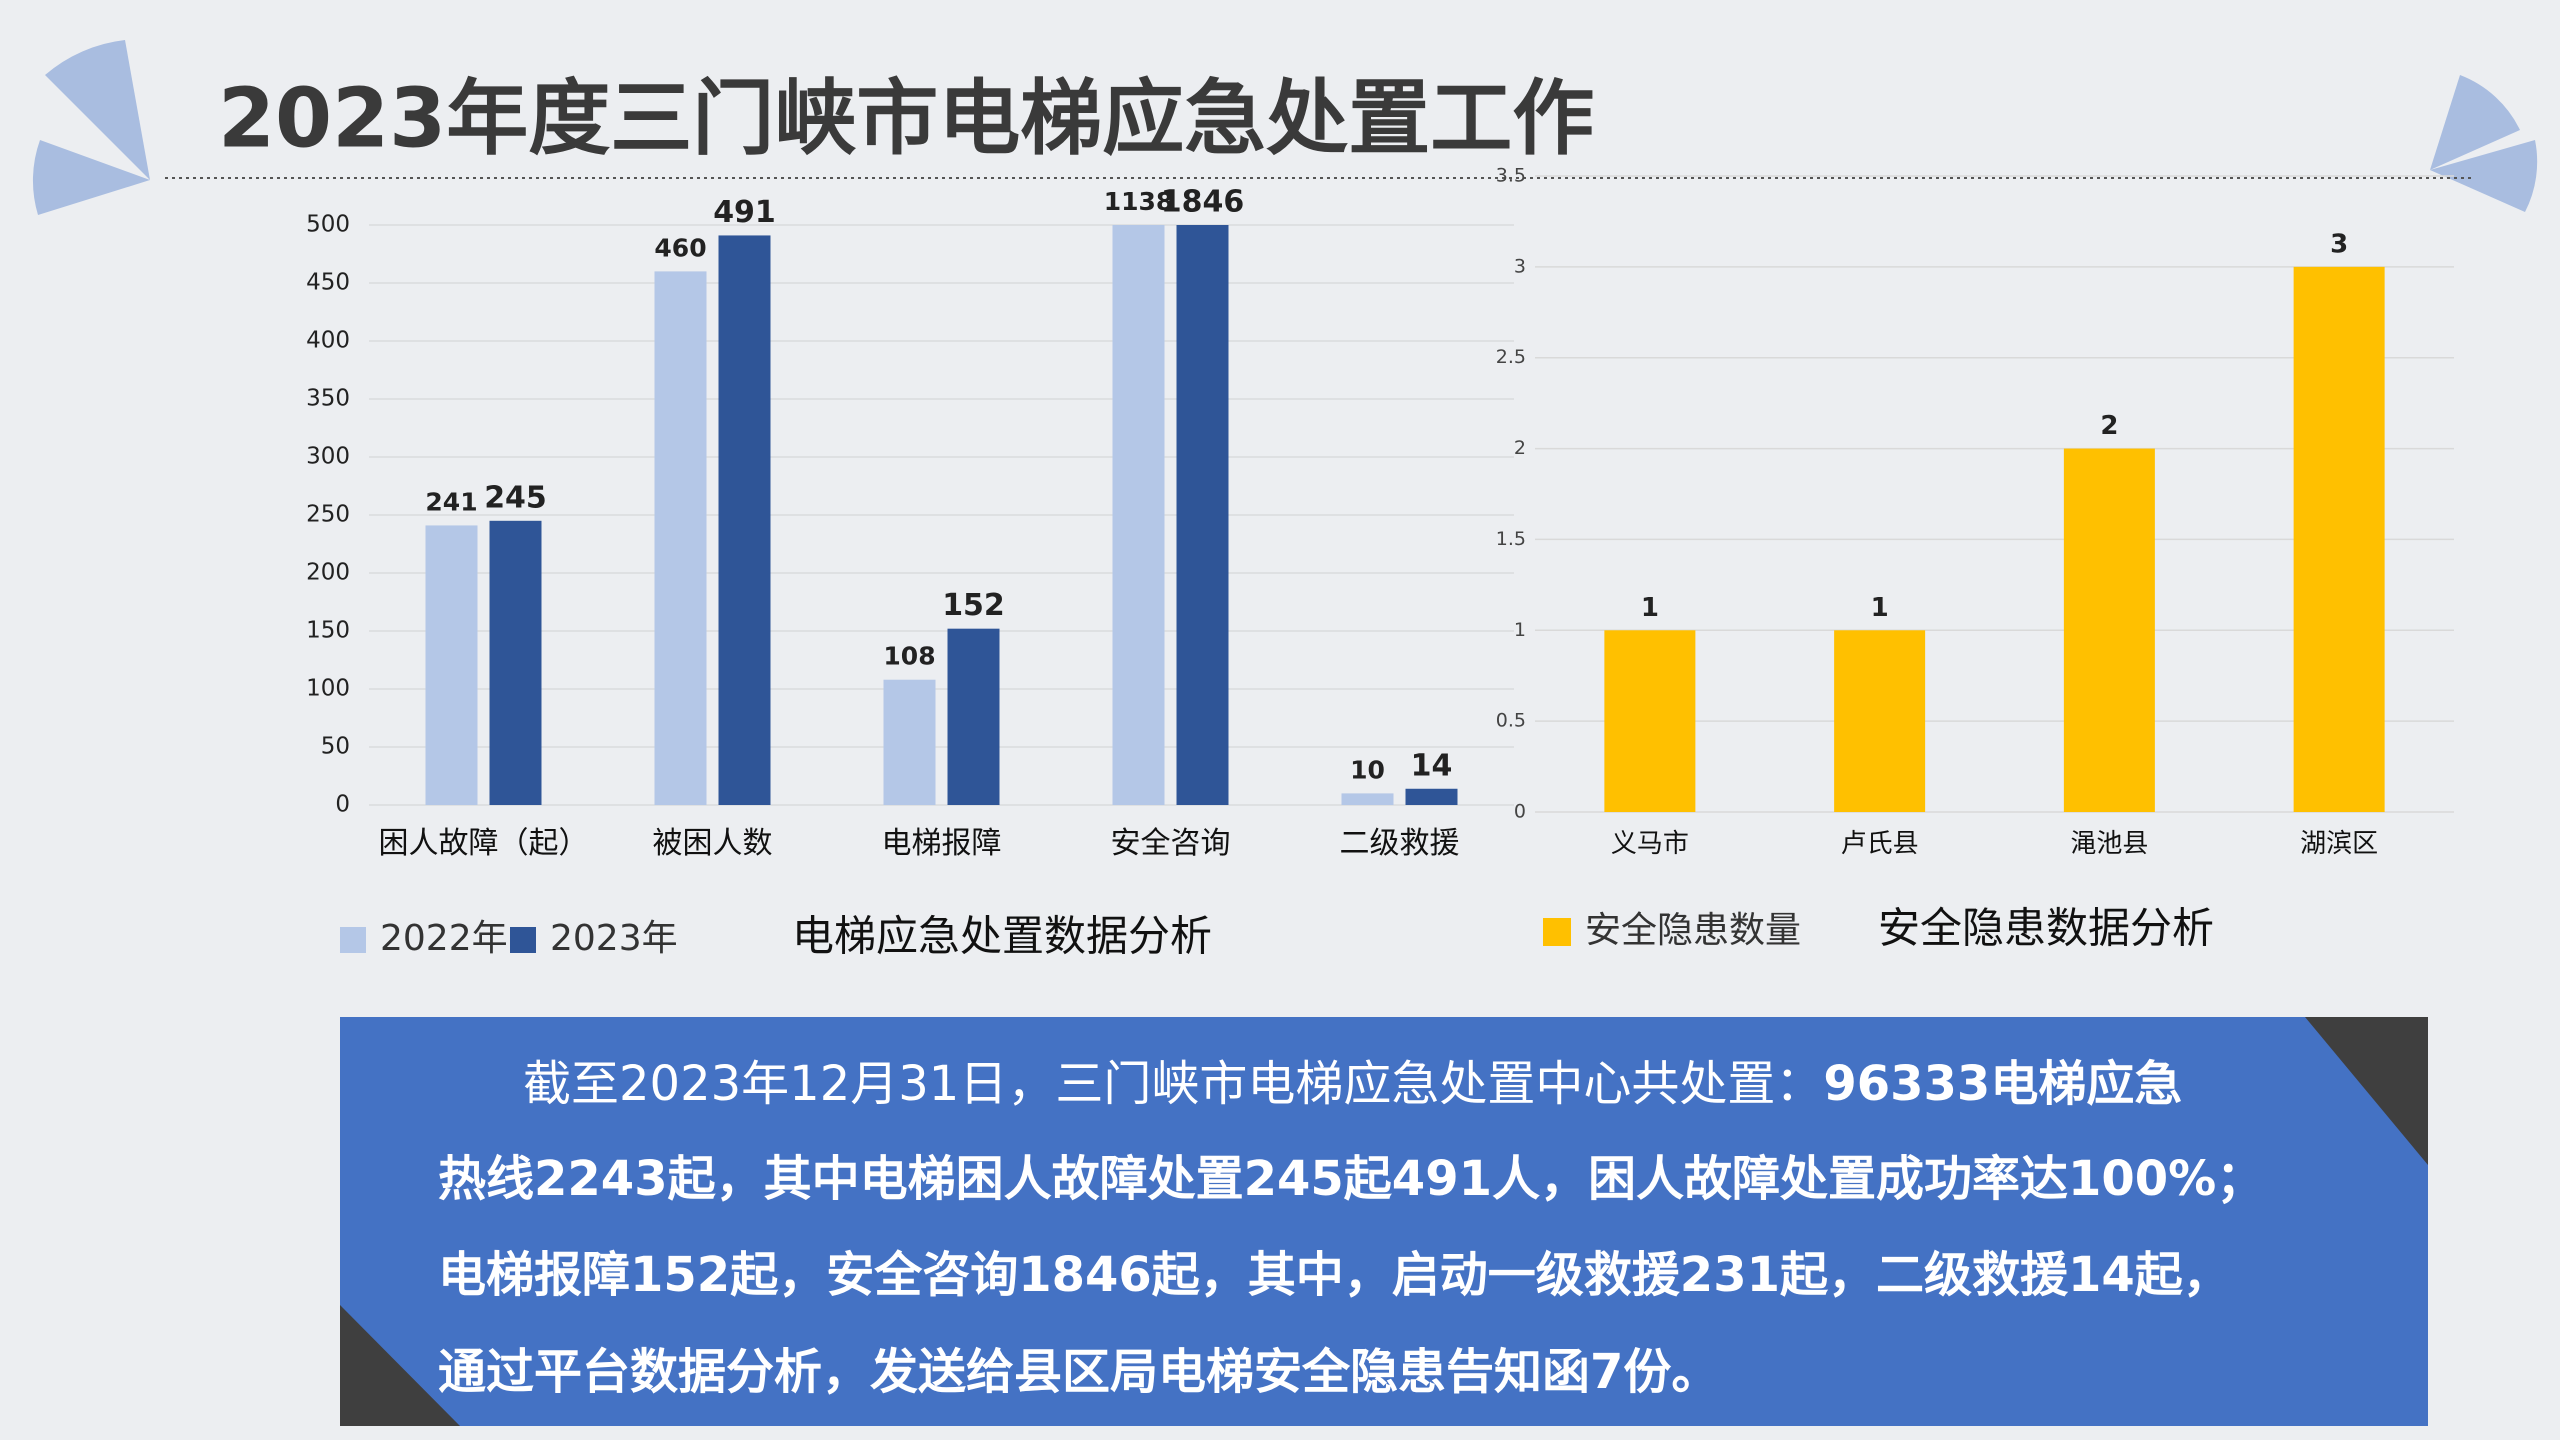 The width and height of the screenshot is (2560, 1440). What do you see at coordinates (906, 118) in the screenshot?
I see `page-title: 2023年度三门峡市电梯应急处置工作` at bounding box center [906, 118].